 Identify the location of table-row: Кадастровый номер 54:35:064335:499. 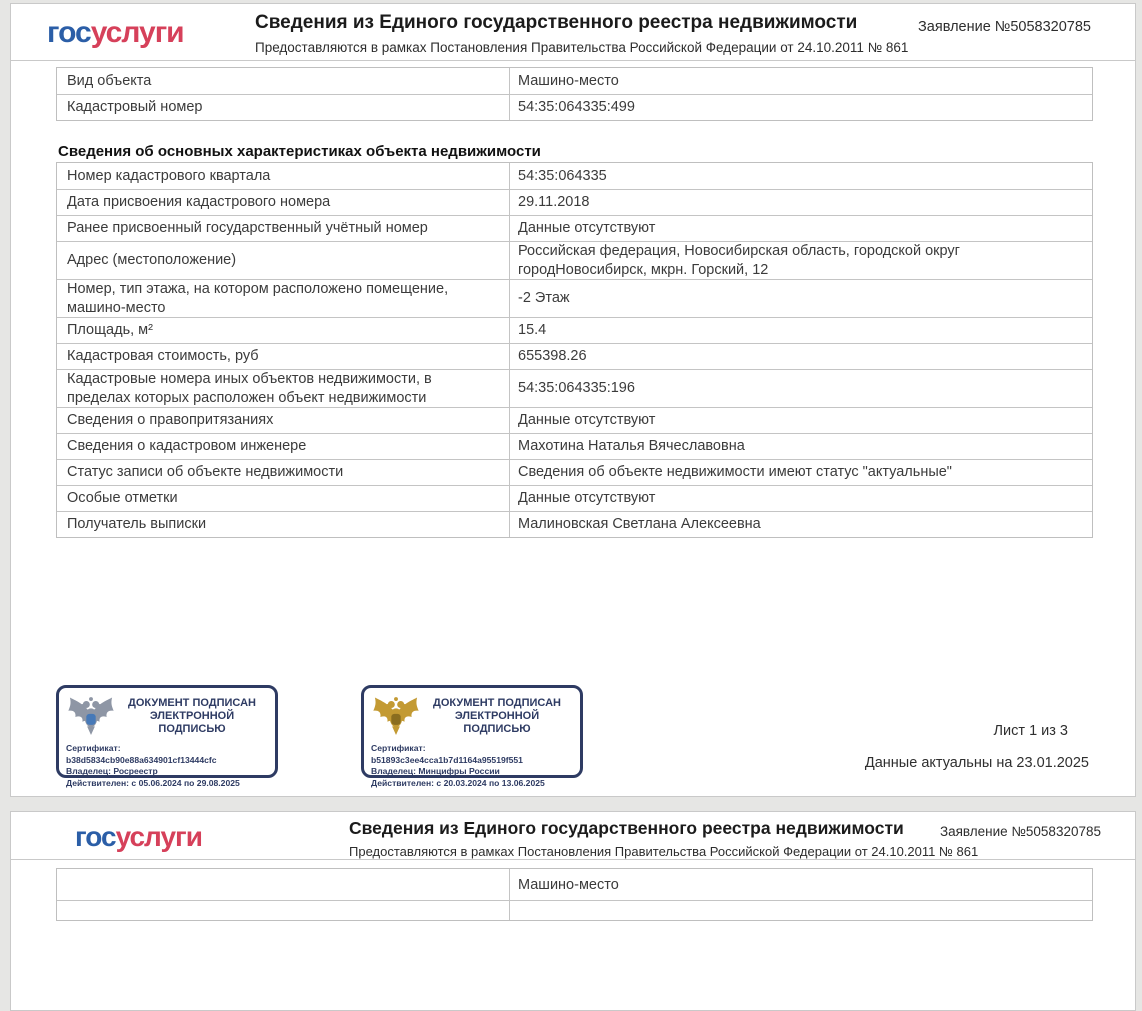
(574, 107).